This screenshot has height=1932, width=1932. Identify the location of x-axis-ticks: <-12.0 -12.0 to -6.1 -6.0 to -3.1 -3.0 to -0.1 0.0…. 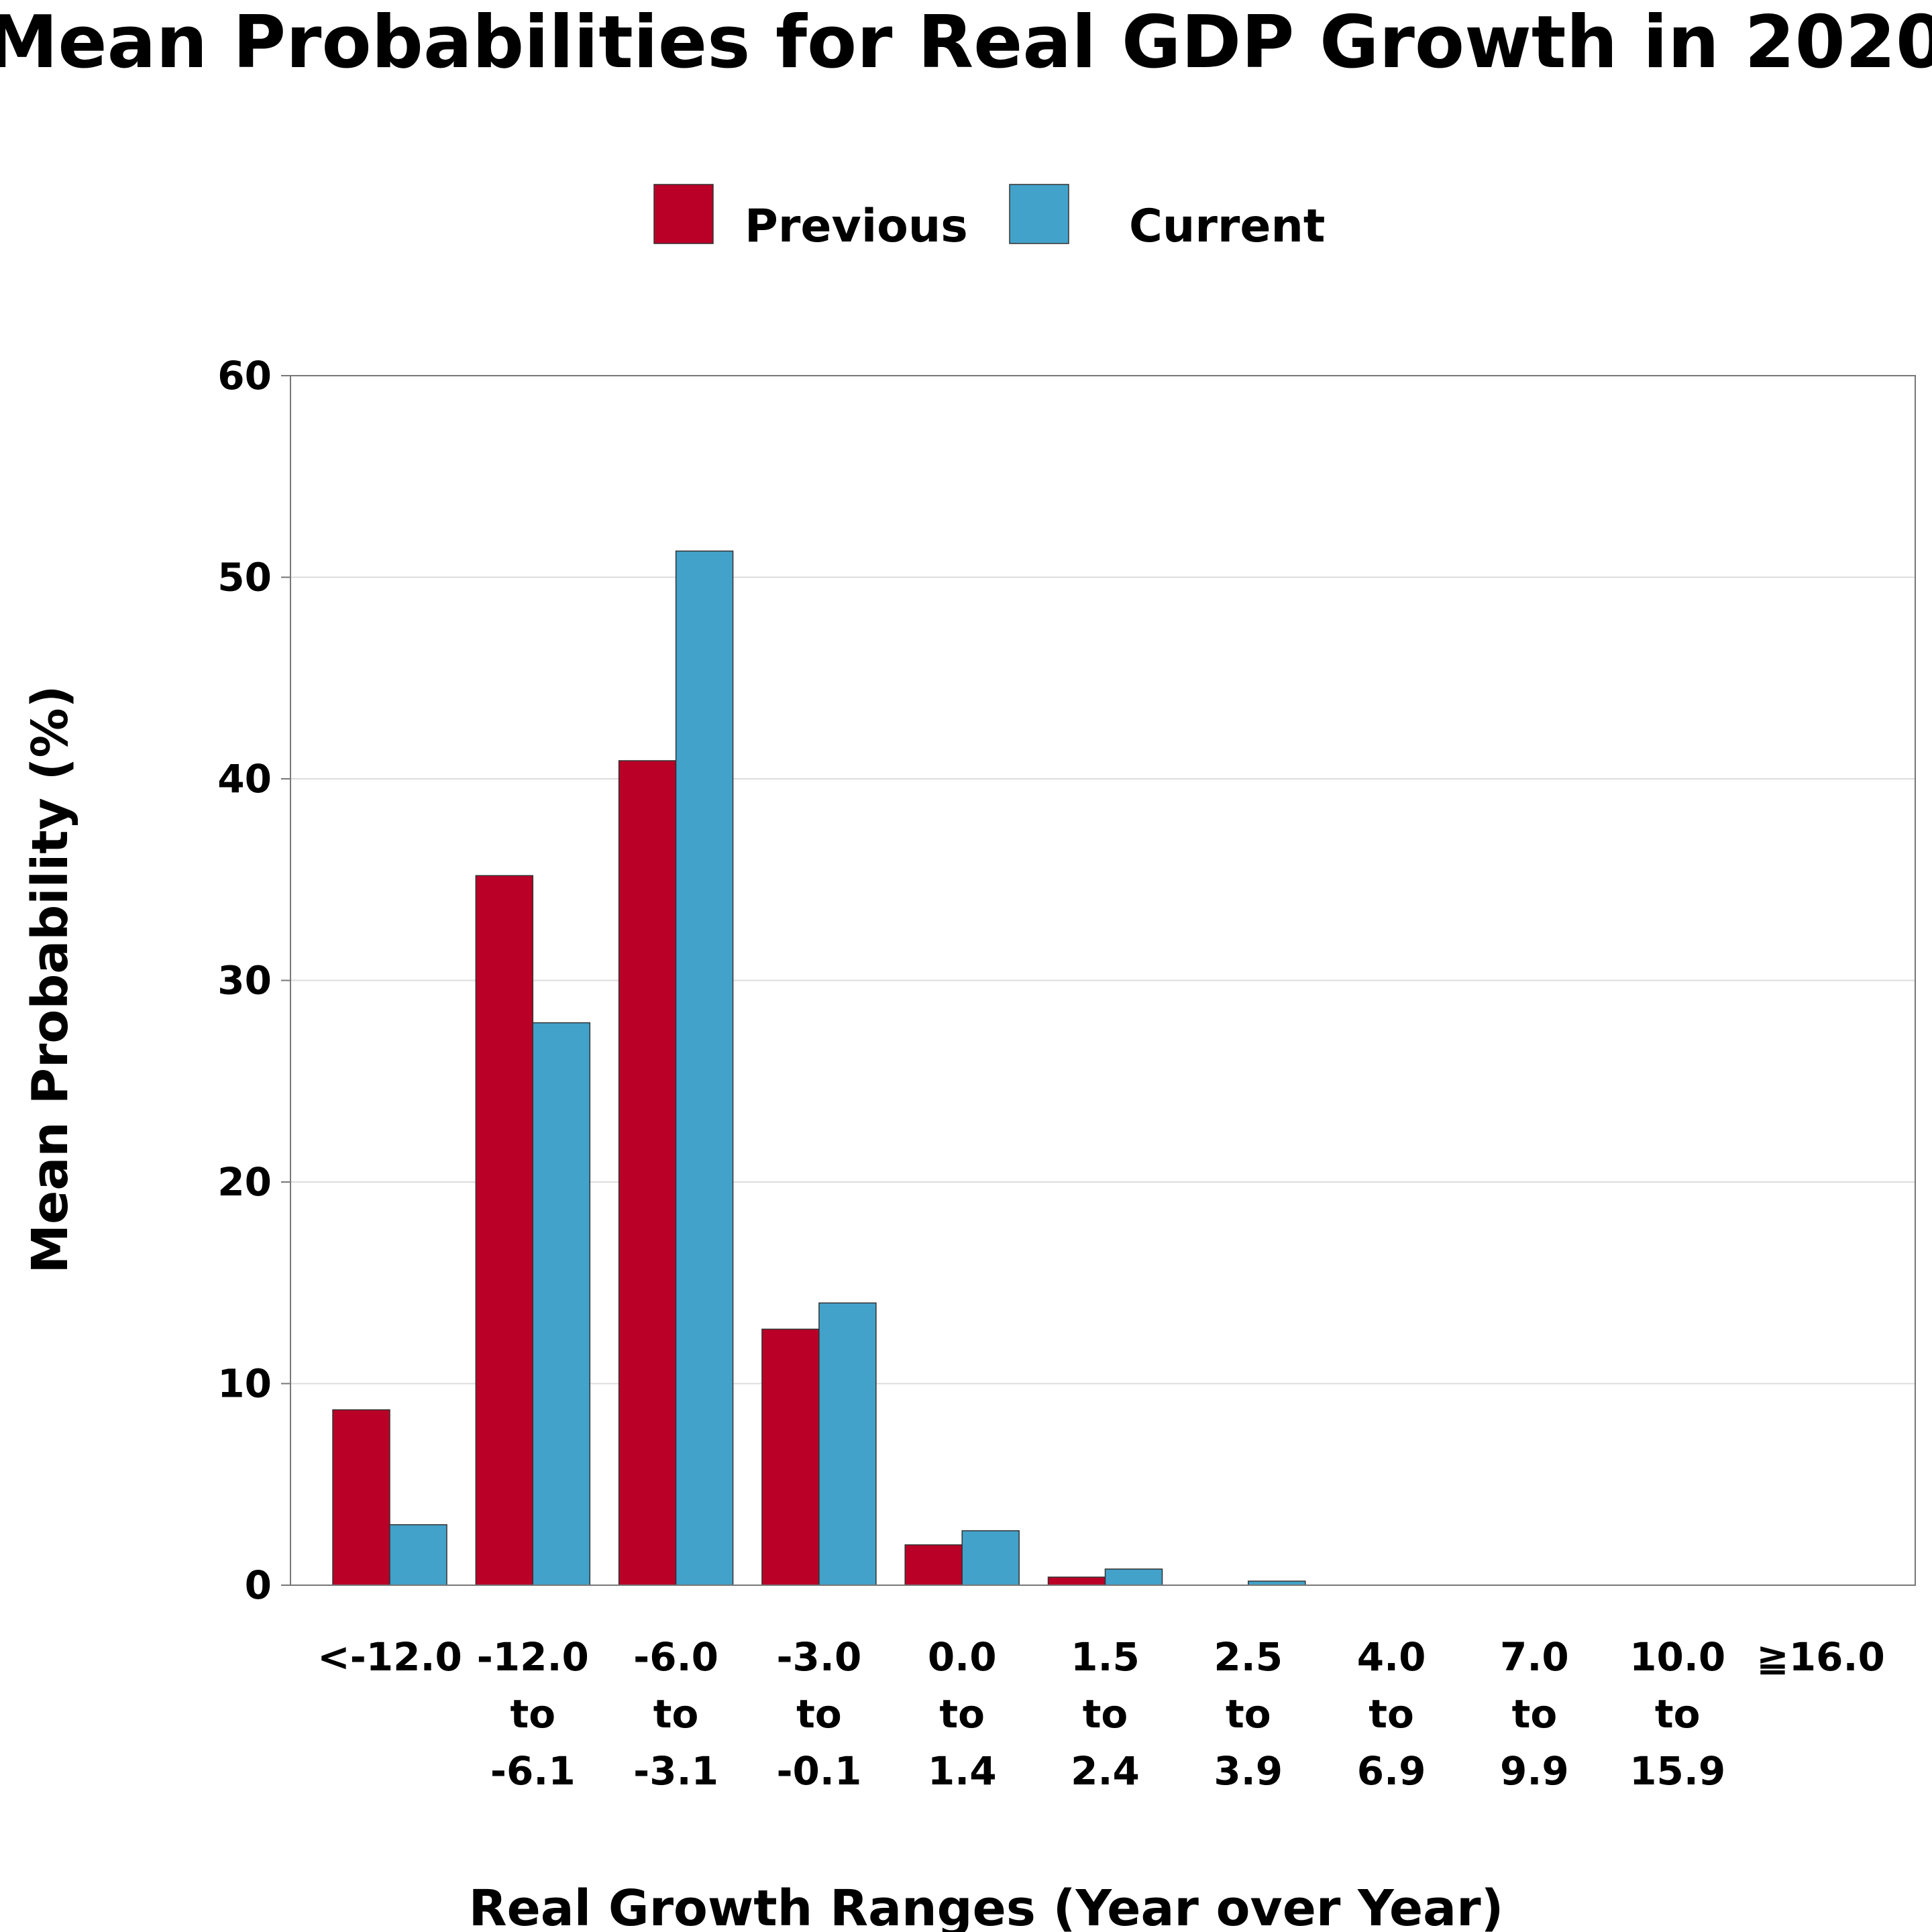
(1101, 1714).